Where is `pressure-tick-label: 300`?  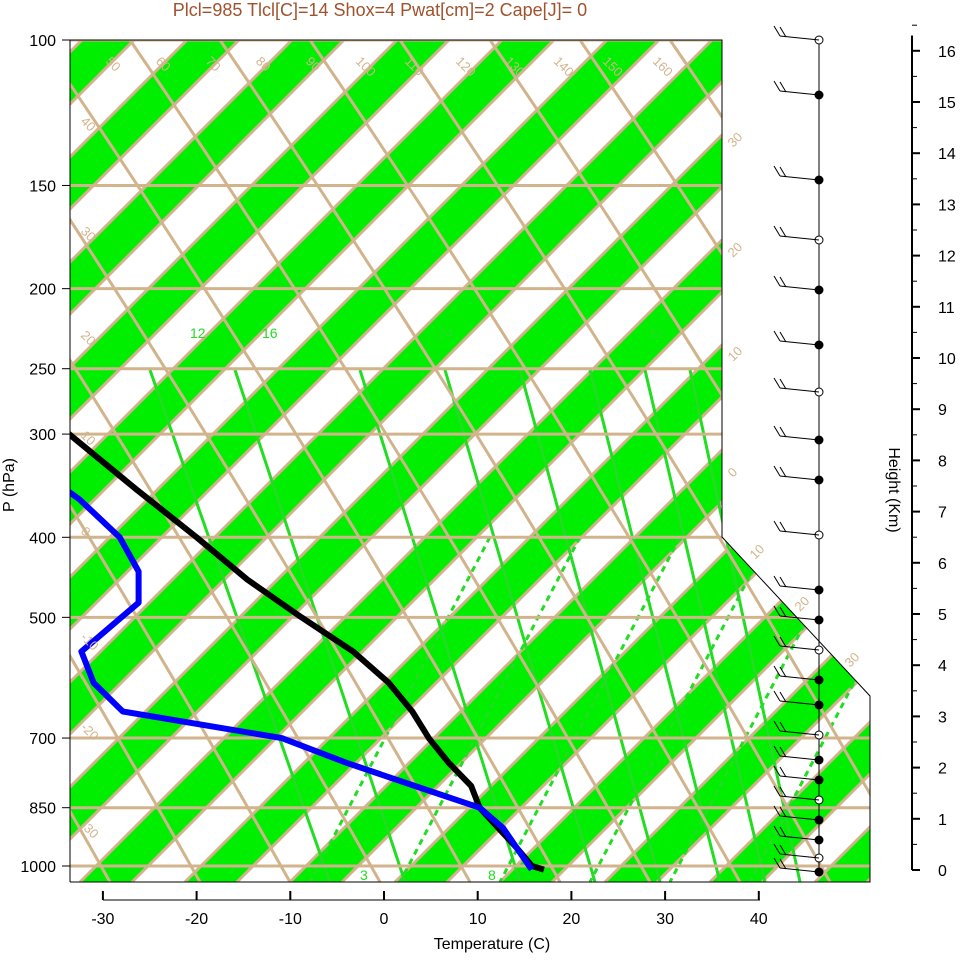
pressure-tick-label: 300 is located at coordinates (42, 435).